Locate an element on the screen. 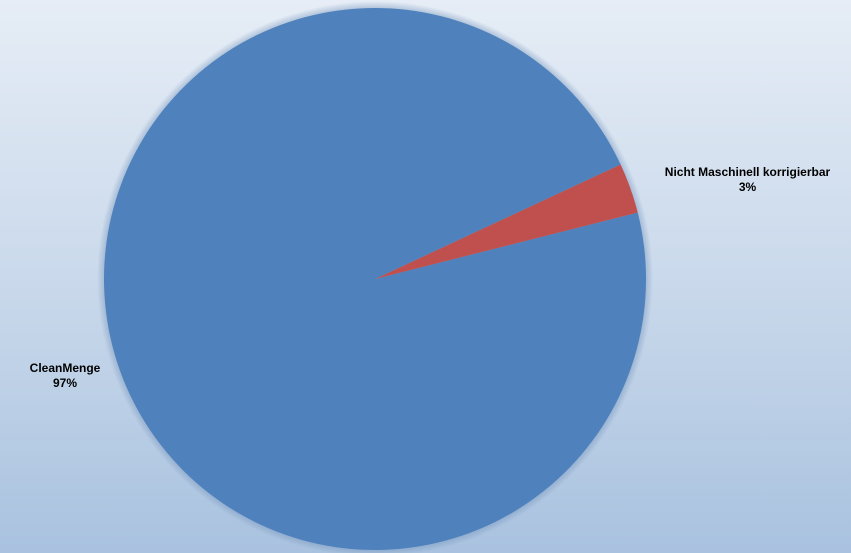 This screenshot has width=851, height=553. slice-label-name: Nicht Maschinell korrigierbar is located at coordinates (747, 172).